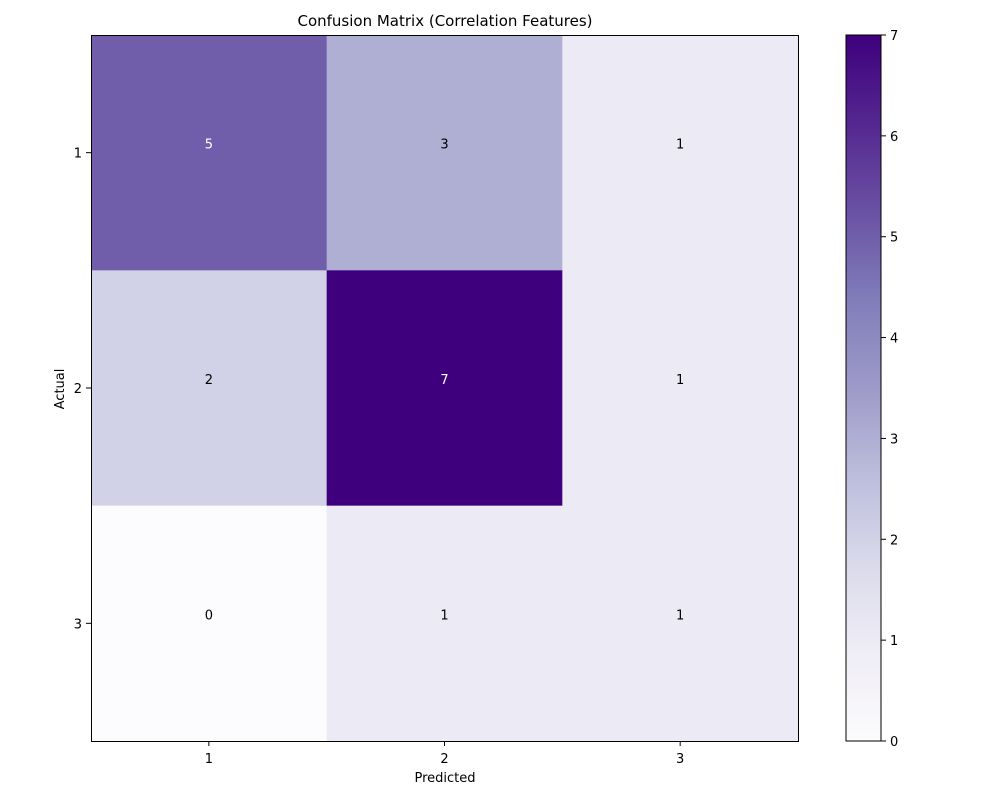 This screenshot has width=1000, height=800. What do you see at coordinates (209, 145) in the screenshot?
I see `cell-value-r1-c1: 5` at bounding box center [209, 145].